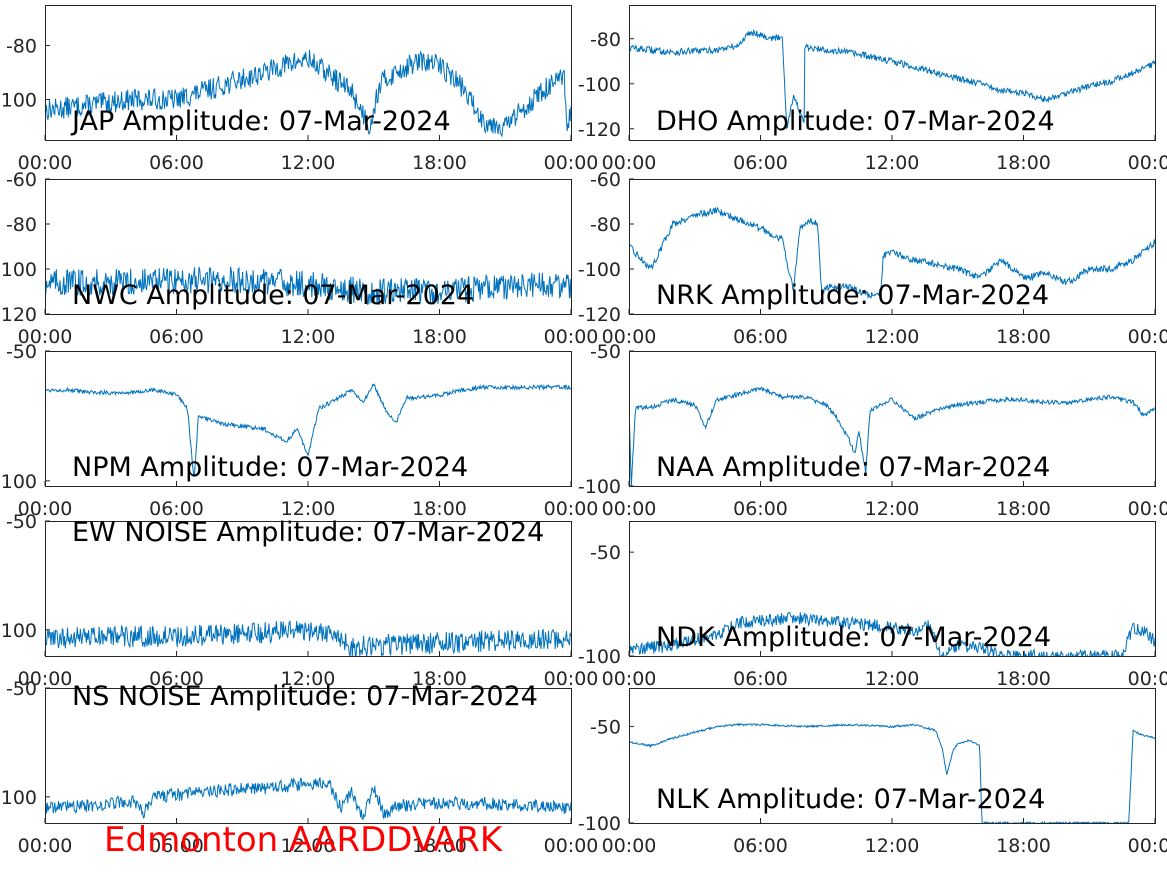  Describe the element at coordinates (760, 337) in the screenshot. I see `x-tick-label-3-1: 06:00` at that location.